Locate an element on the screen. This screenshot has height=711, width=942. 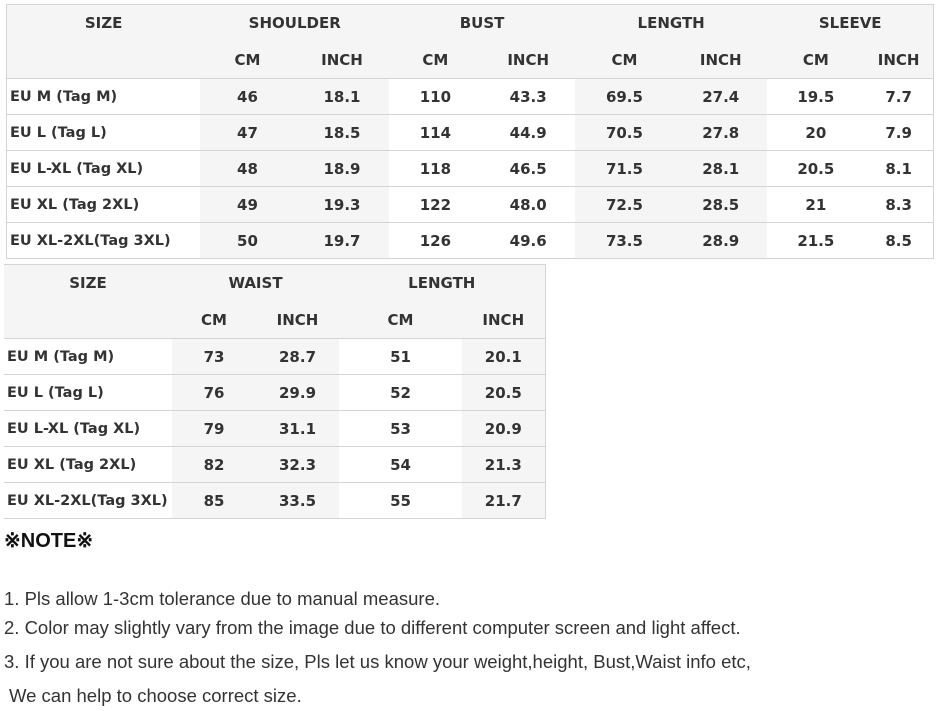
bust-cm-cell: 126 is located at coordinates (435, 240).